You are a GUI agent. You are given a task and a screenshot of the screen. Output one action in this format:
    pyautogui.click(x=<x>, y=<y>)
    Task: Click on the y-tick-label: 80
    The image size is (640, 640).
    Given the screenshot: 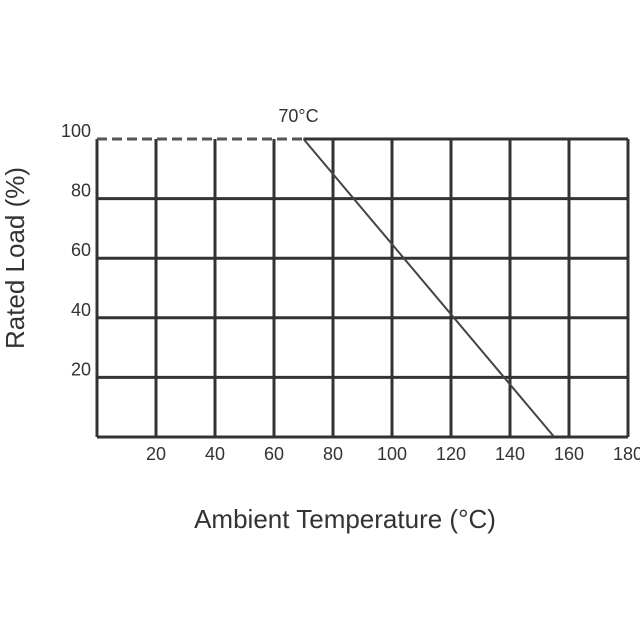 What is the action you would take?
    pyautogui.click(x=81, y=191)
    